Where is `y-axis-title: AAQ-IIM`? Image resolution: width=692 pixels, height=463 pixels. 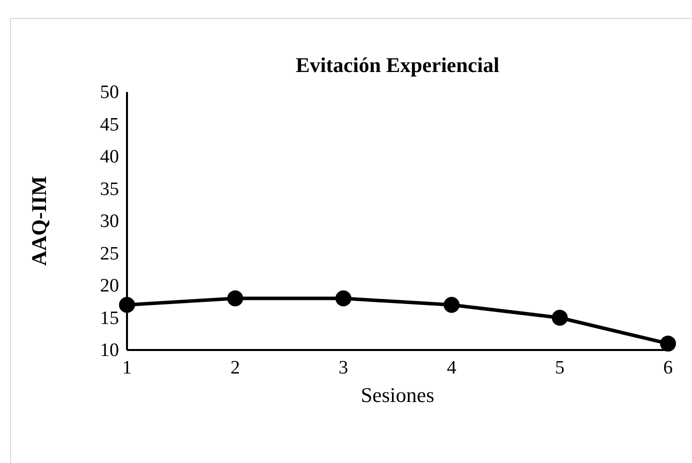 y-axis-title: AAQ-IIM is located at coordinates (39, 221).